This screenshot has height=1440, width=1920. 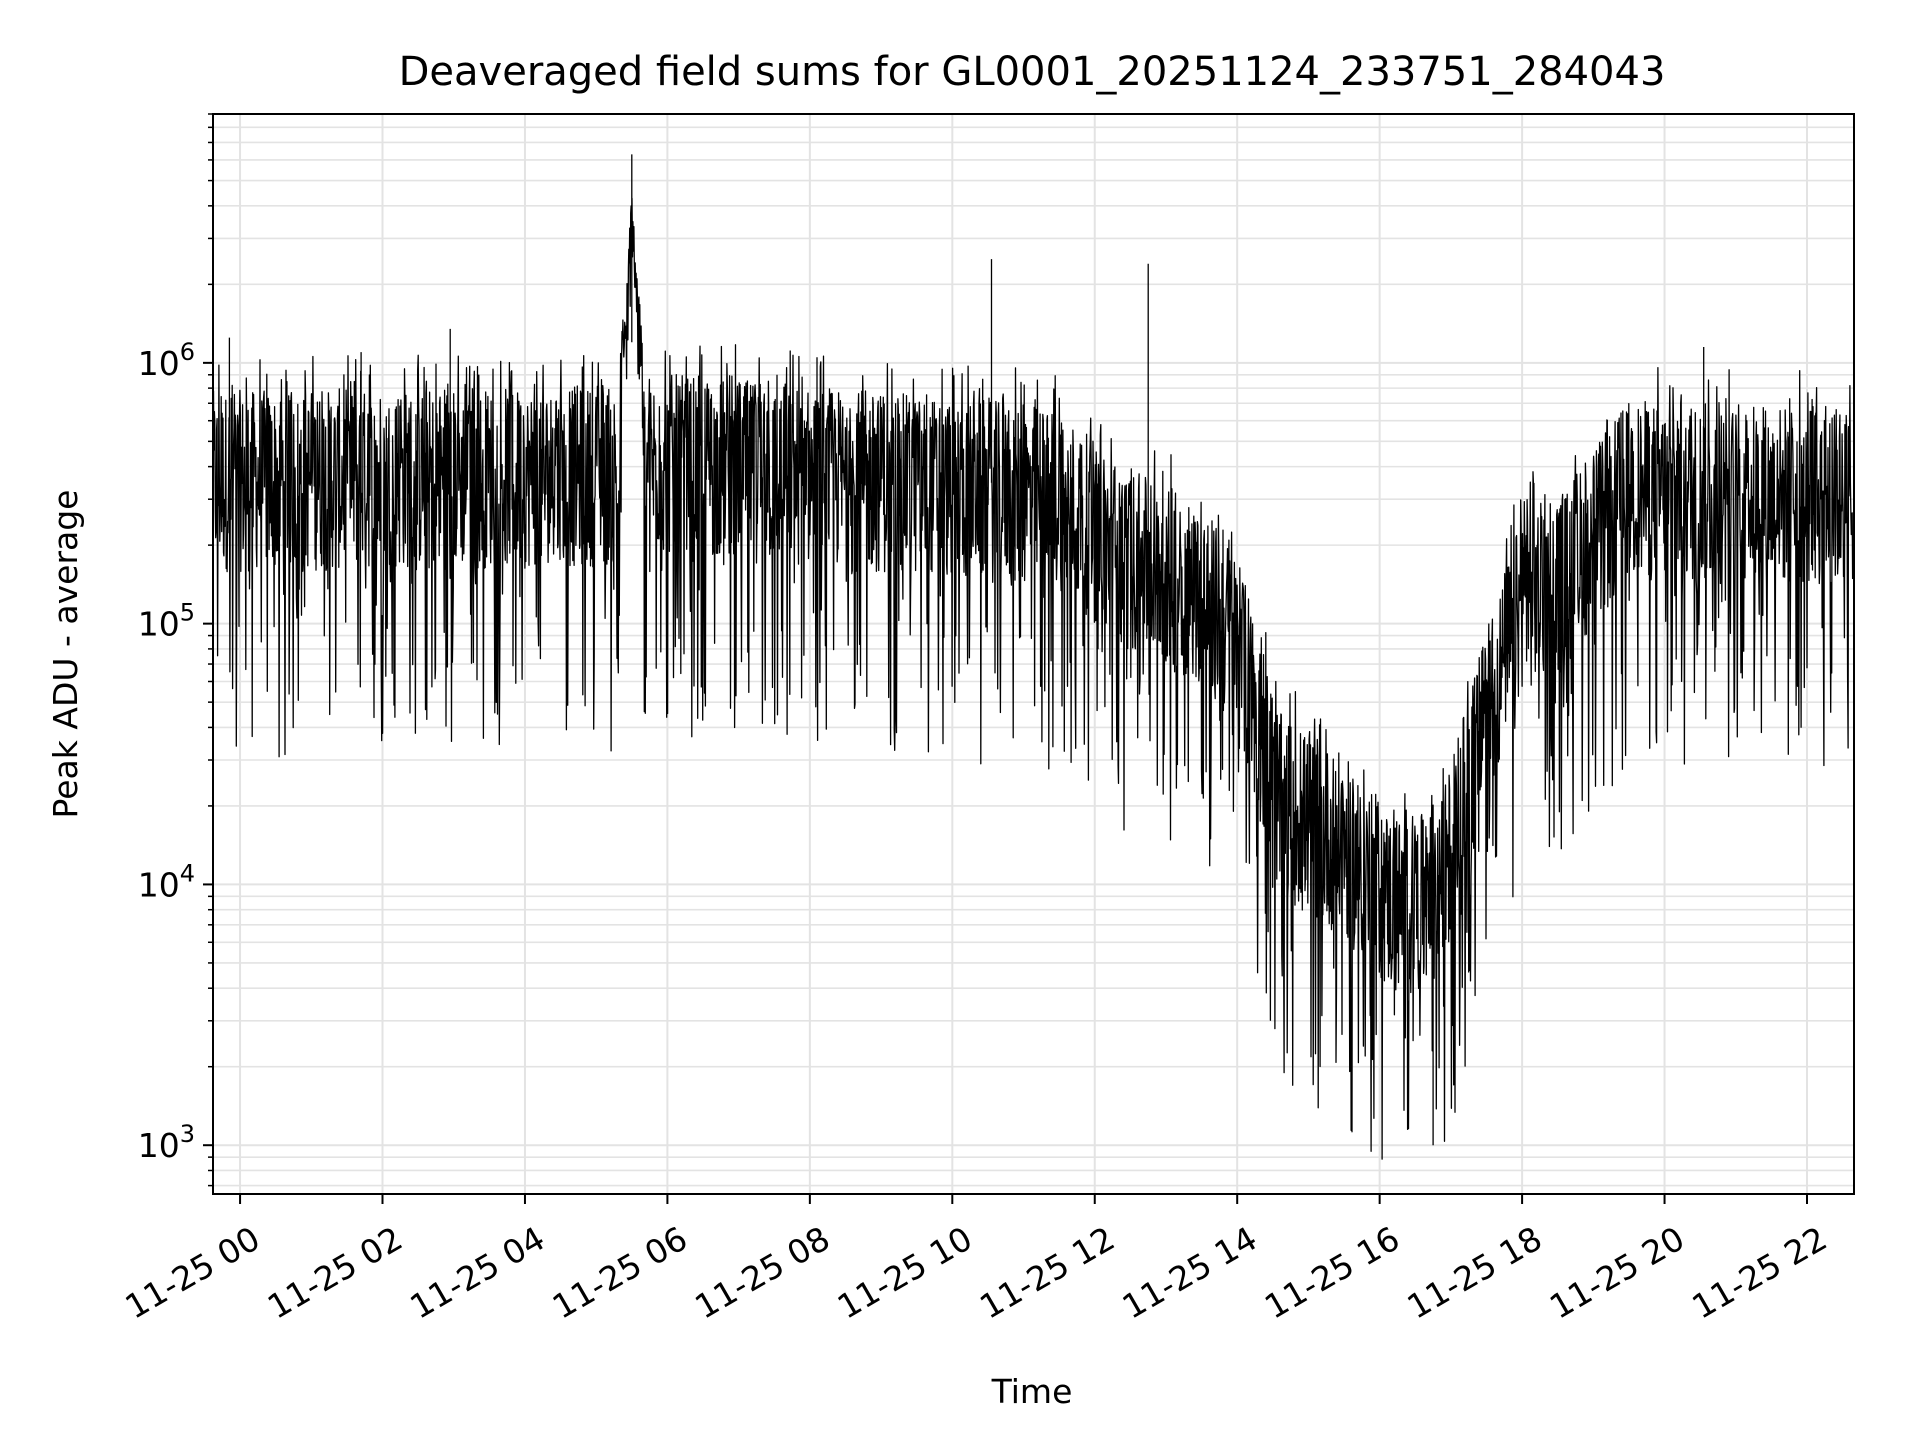 I want to click on y-tick-label: 10³, so click(x=166, y=1142).